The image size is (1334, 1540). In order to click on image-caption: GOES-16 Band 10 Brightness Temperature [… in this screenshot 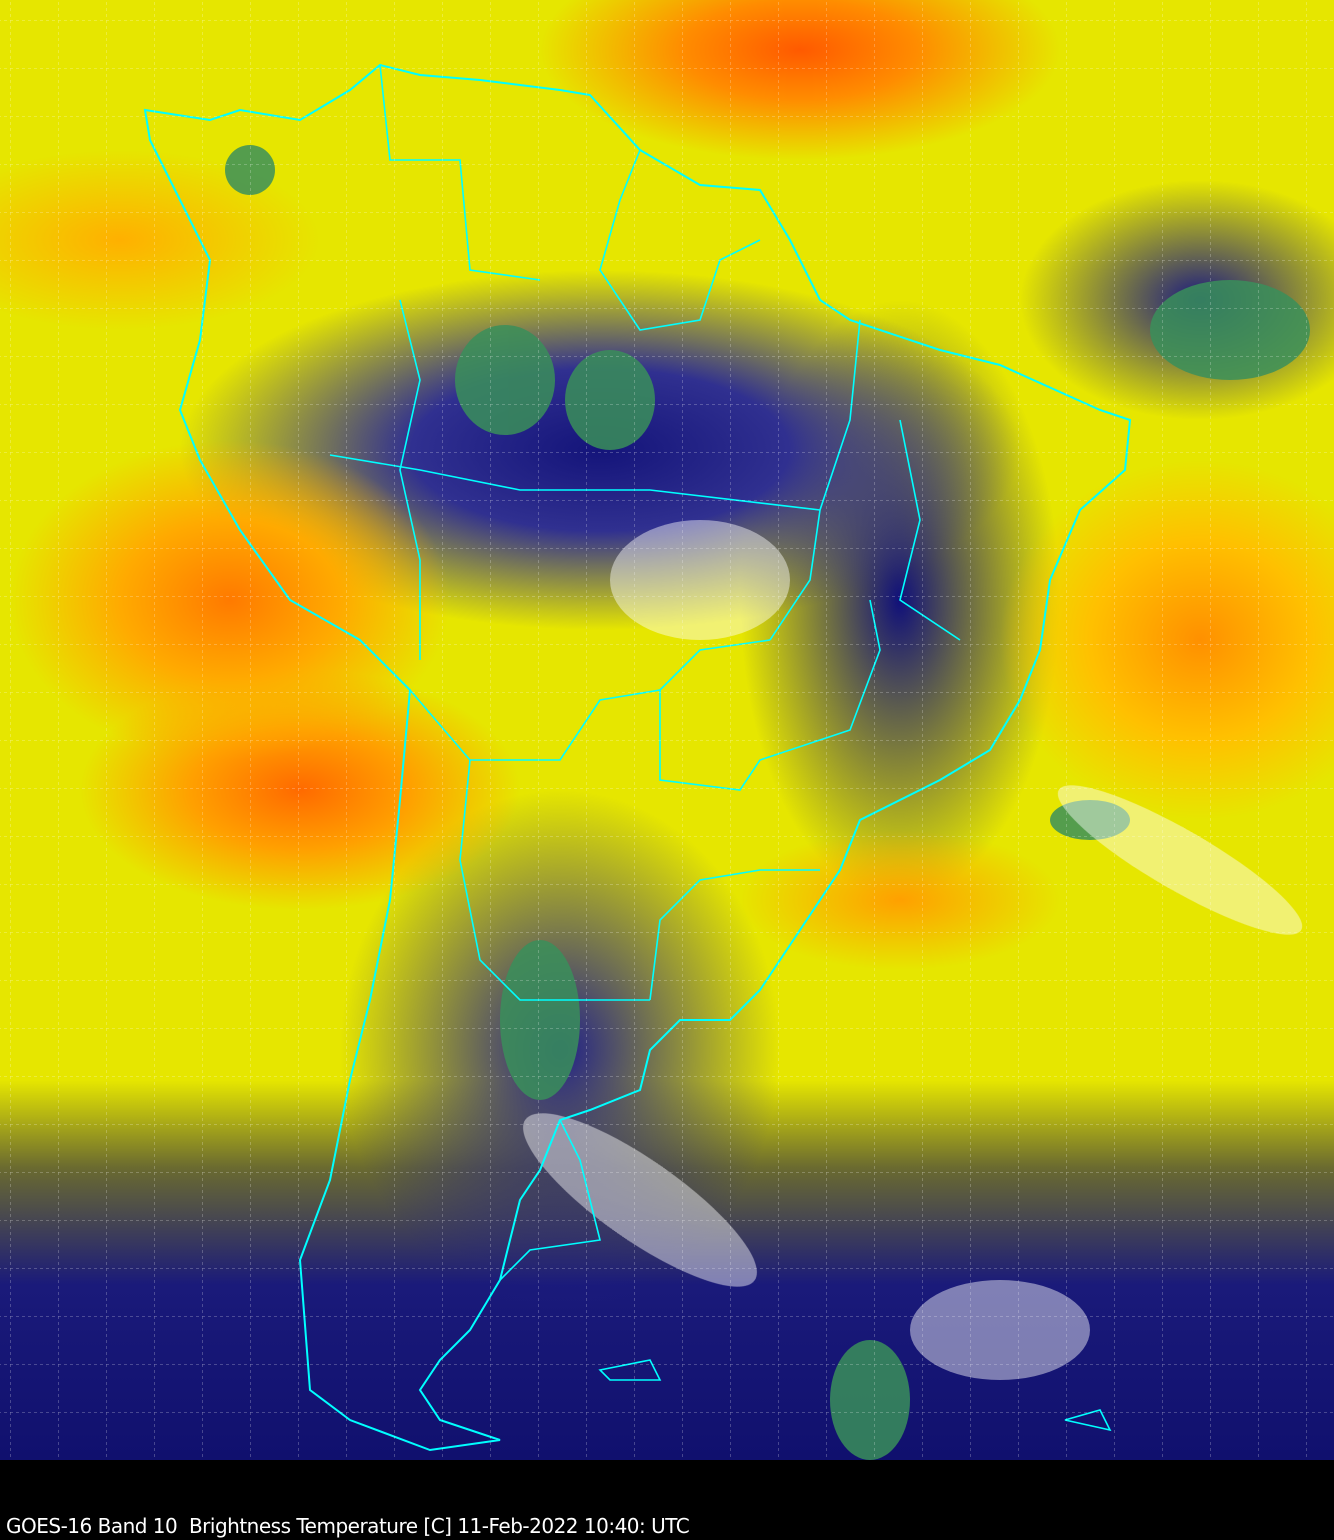, I will do `click(348, 1526)`.